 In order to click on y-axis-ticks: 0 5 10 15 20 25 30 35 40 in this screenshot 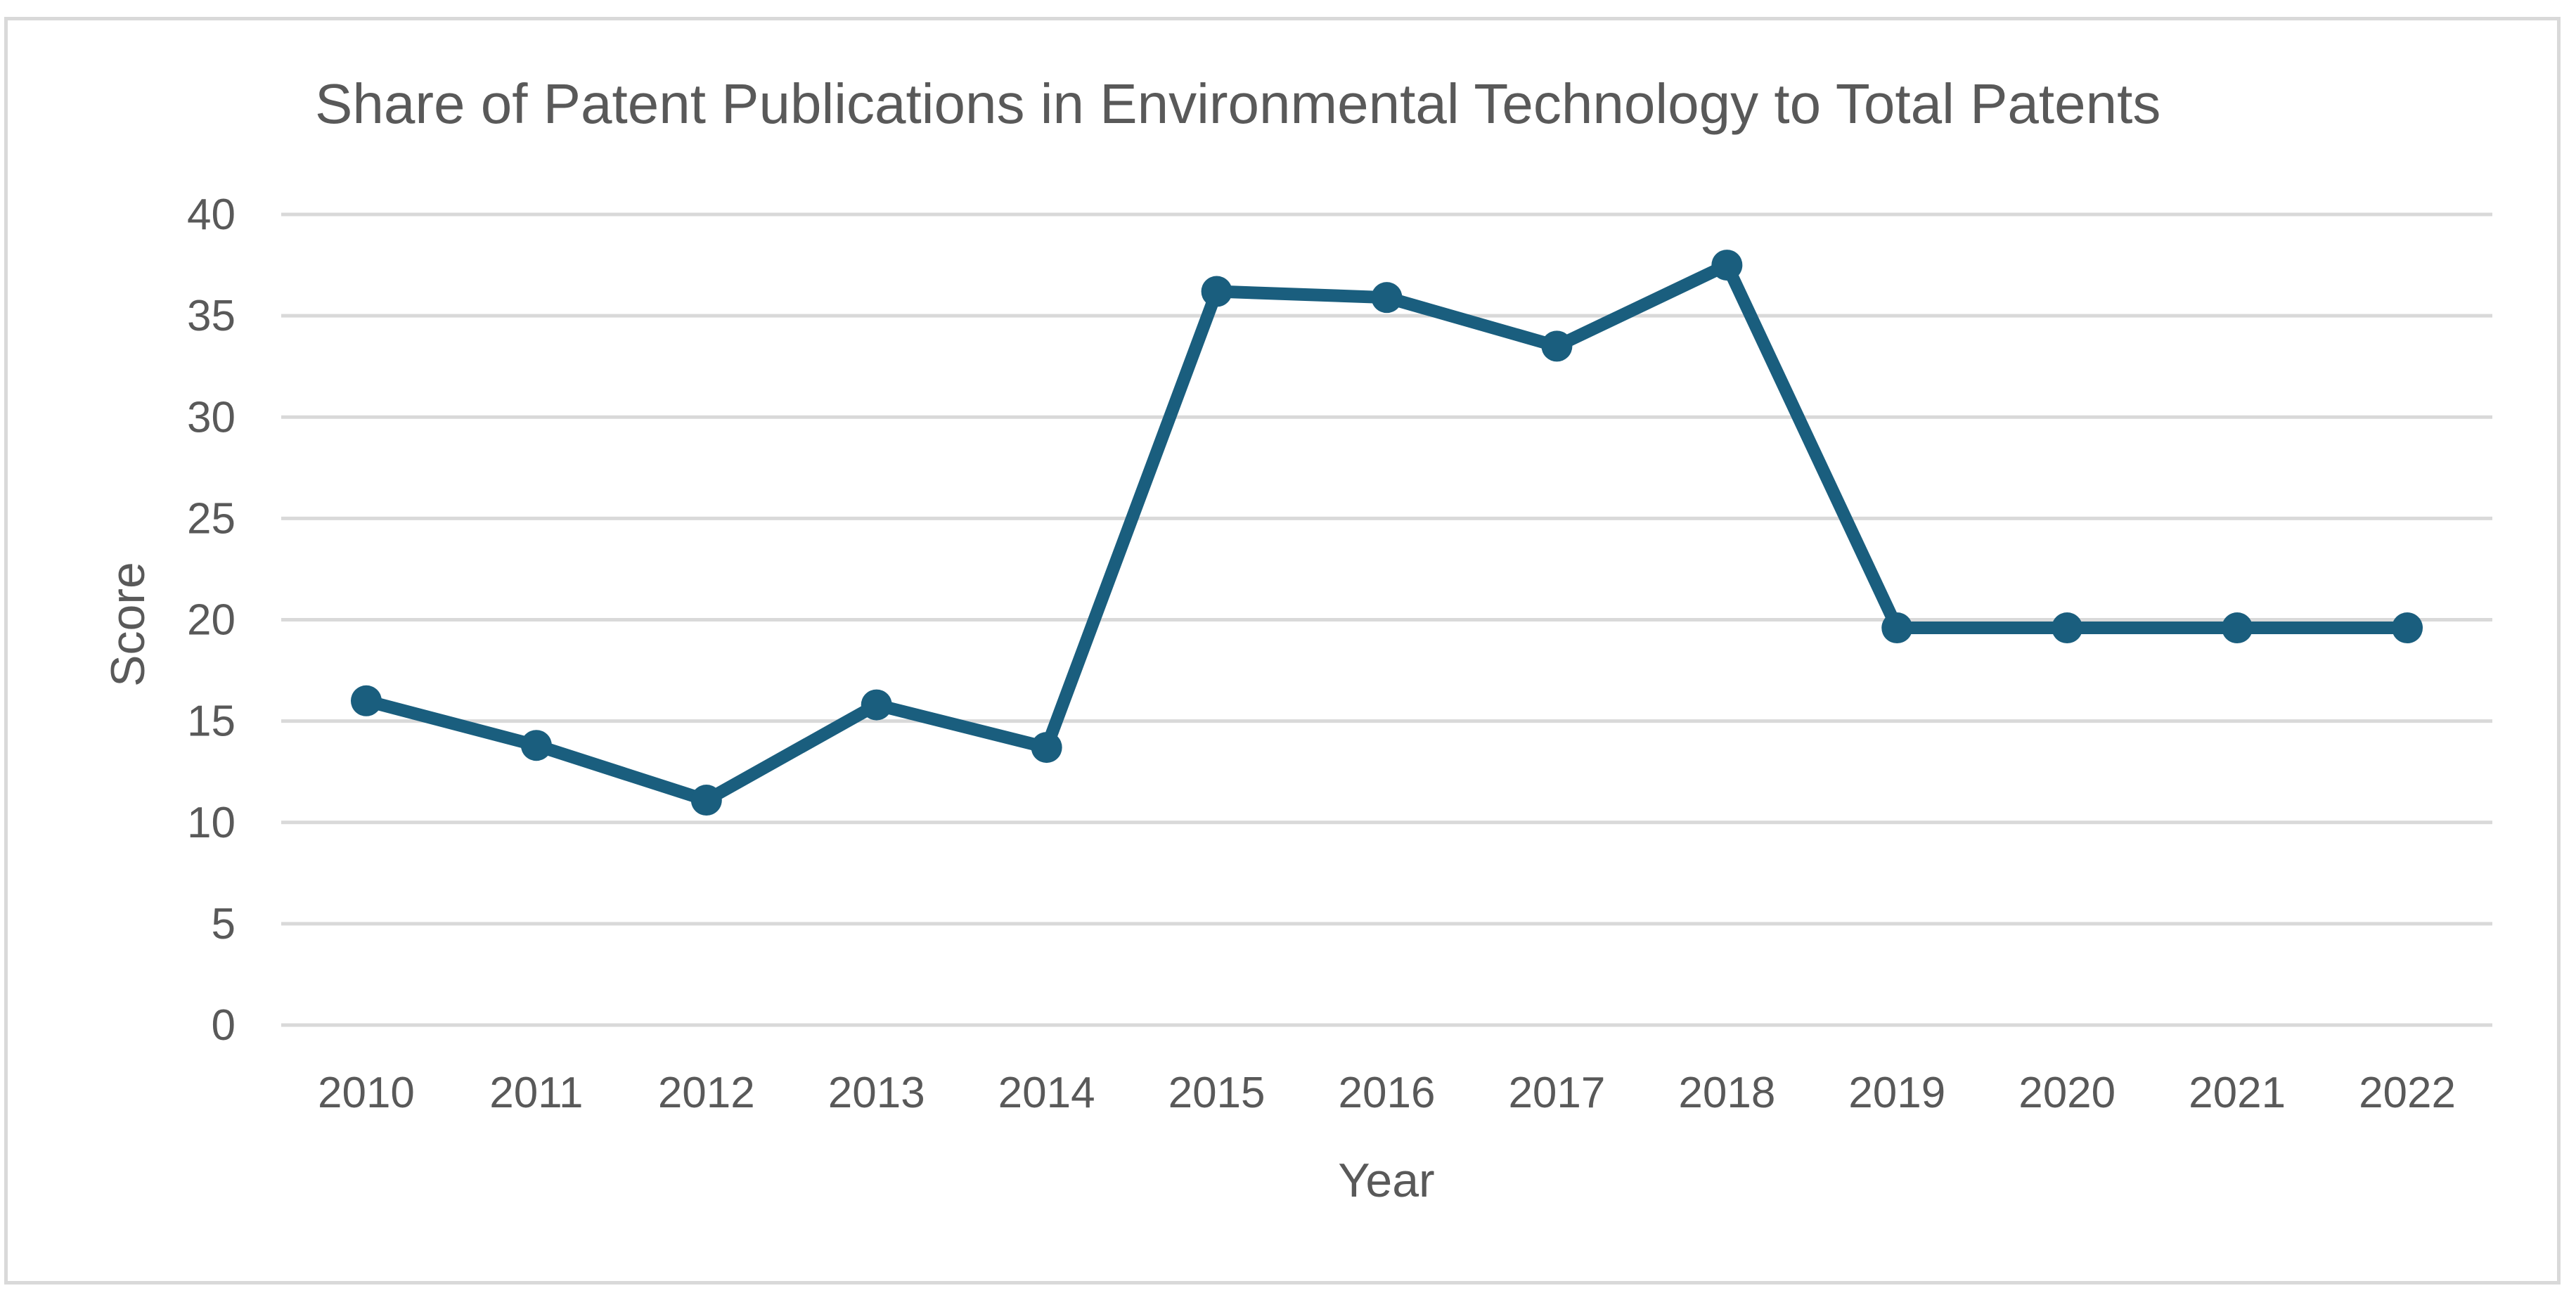, I will do `click(211, 620)`.